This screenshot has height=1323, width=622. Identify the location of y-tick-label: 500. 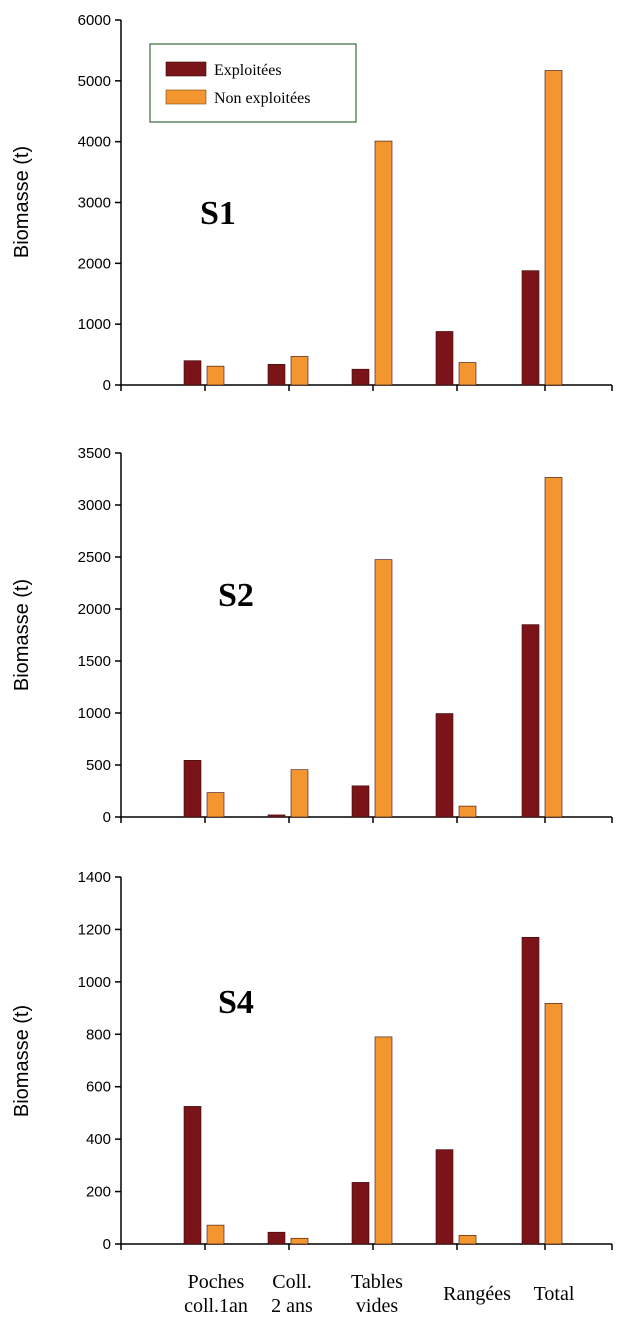
(98, 765).